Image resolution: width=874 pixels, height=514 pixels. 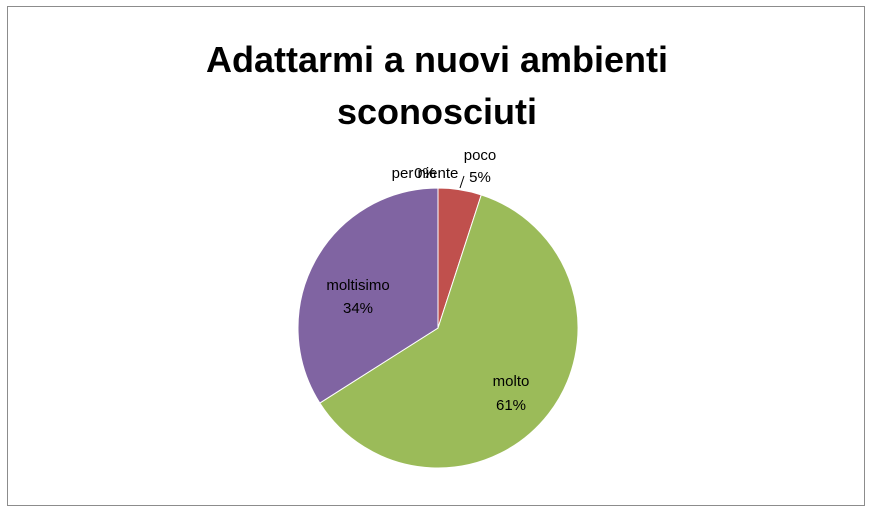 I want to click on slice-label-moltisimo: moltisimo, so click(x=357, y=285).